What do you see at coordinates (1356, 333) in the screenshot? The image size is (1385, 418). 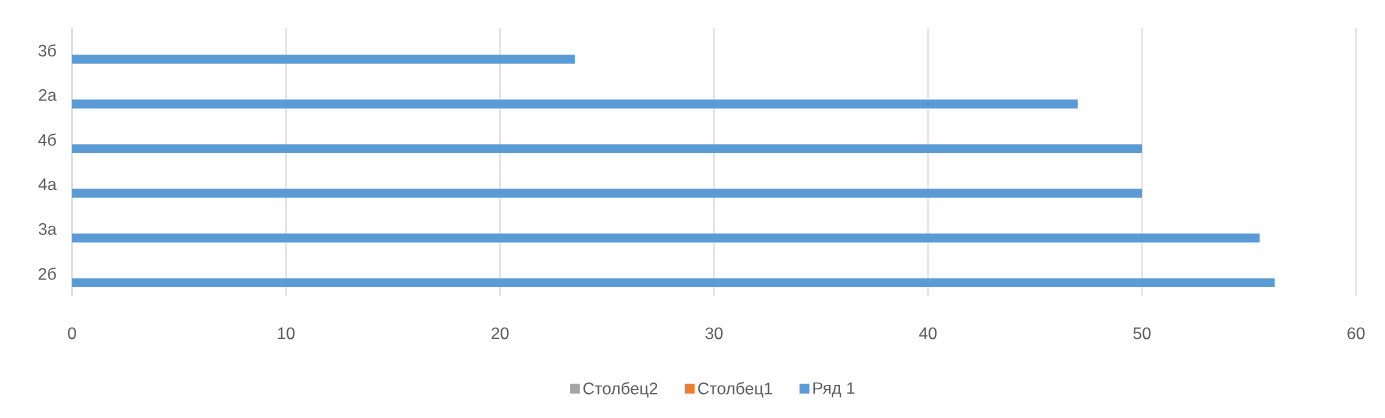 I see `x-tick-label: 60` at bounding box center [1356, 333].